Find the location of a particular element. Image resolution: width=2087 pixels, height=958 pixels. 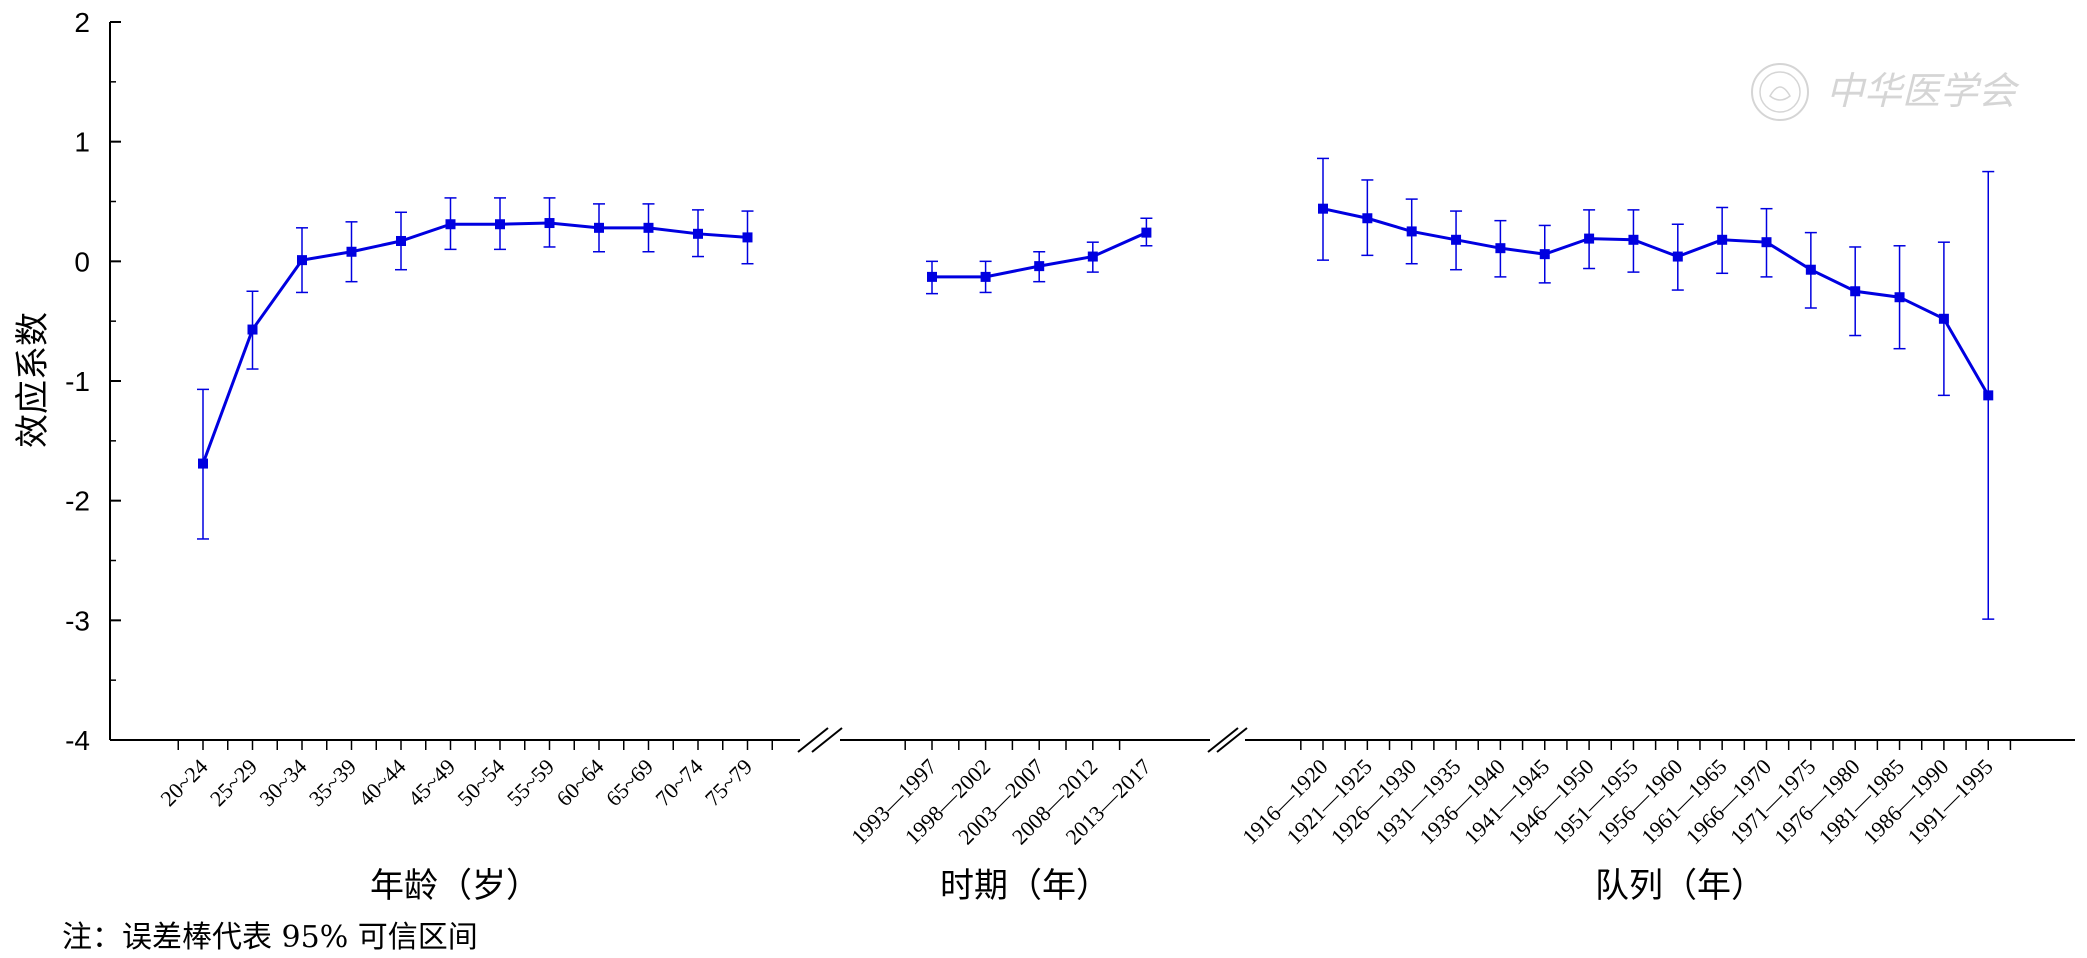

x-tick-label: 75~79 is located at coordinates (728, 782).